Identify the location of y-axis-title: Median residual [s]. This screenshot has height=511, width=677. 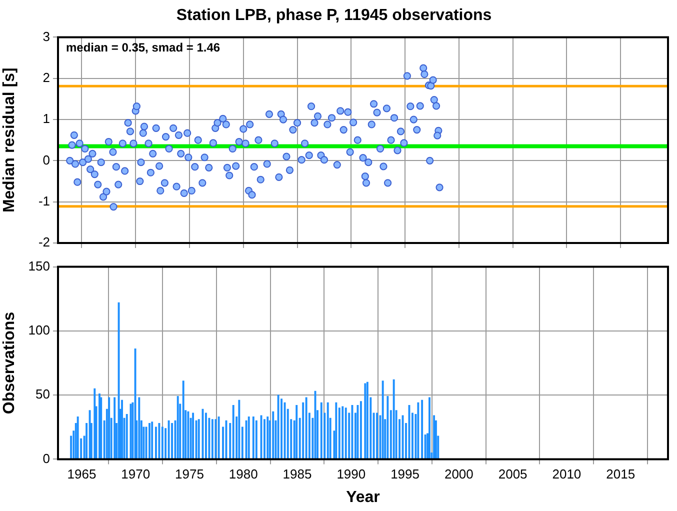
(9, 140).